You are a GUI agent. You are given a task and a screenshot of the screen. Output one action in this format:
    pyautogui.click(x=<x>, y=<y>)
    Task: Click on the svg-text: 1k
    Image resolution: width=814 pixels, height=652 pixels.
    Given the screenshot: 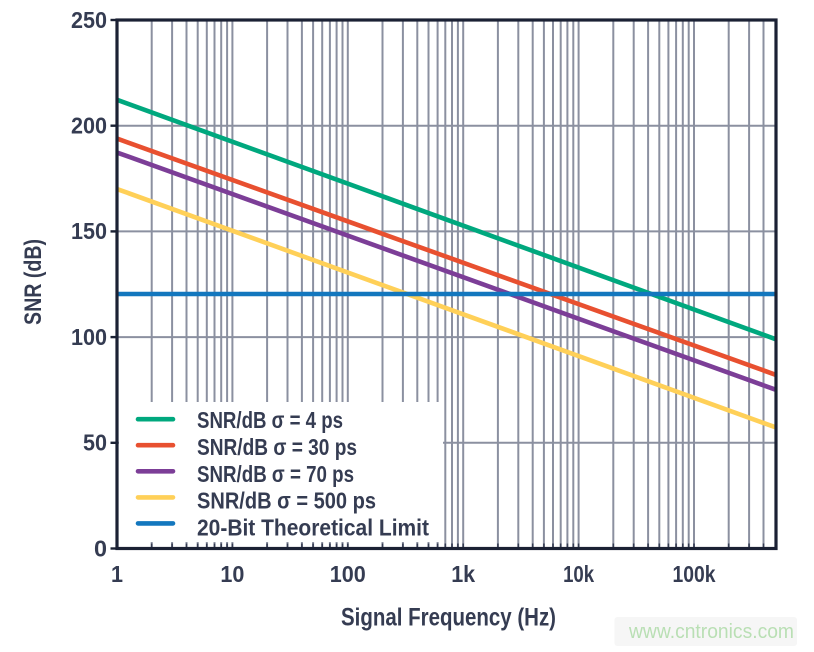 What is the action you would take?
    pyautogui.click(x=463, y=574)
    